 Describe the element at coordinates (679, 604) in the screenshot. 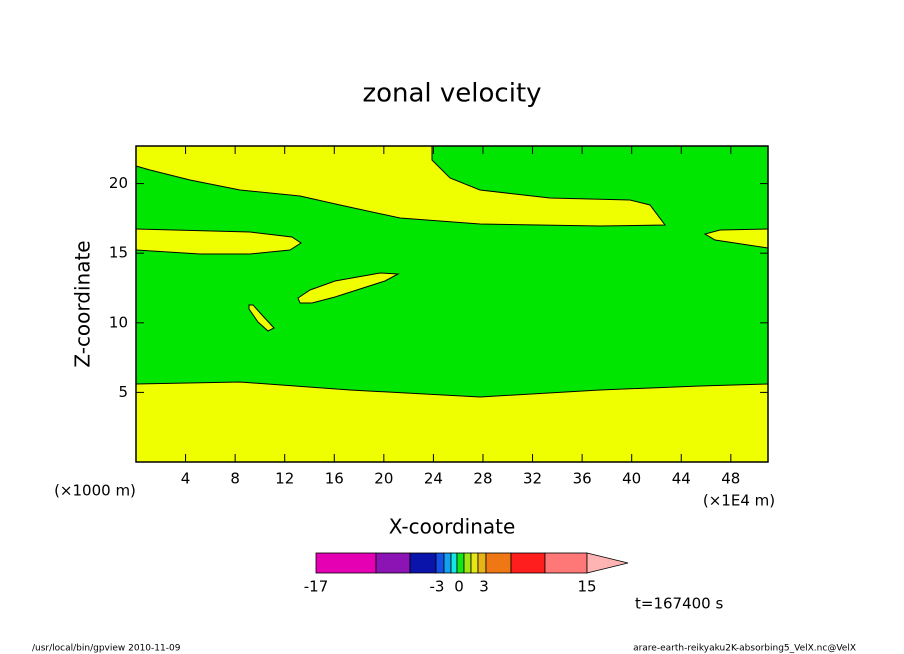

I see `time-label: t=167400 s` at that location.